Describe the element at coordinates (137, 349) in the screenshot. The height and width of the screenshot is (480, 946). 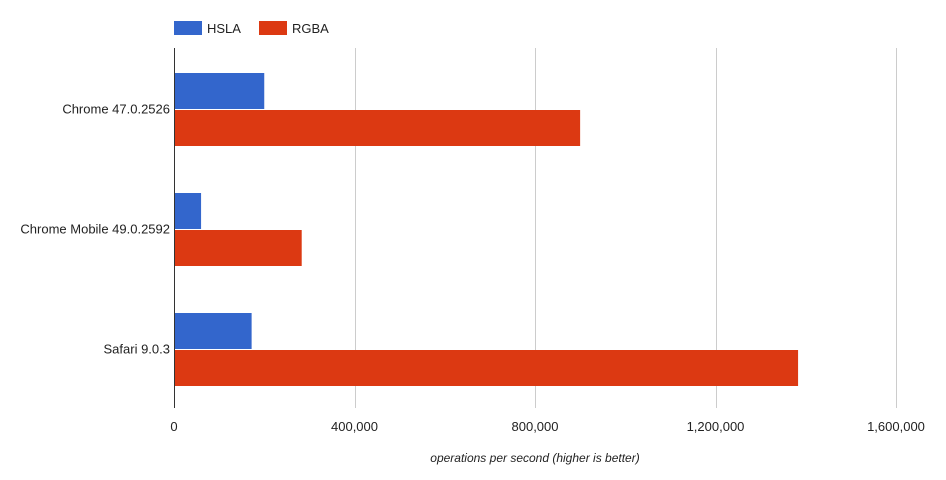
I see `category-label-2: Safari 9.0.3` at that location.